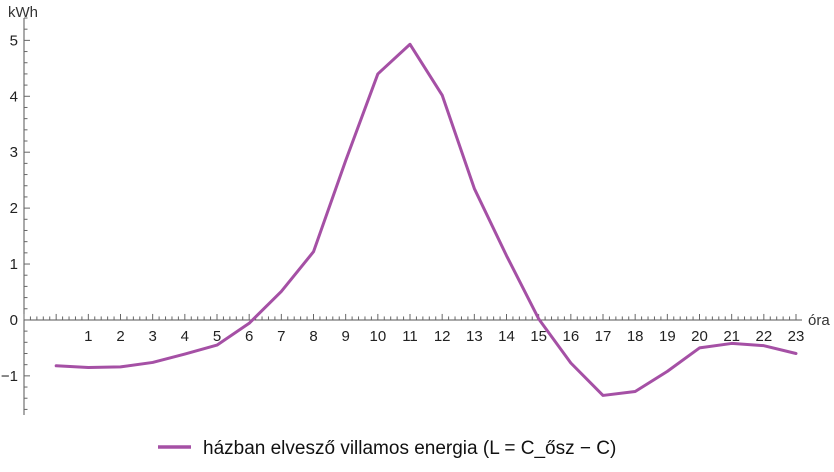 The image size is (834, 472). What do you see at coordinates (217, 336) in the screenshot?
I see `x-tick-label: 5` at bounding box center [217, 336].